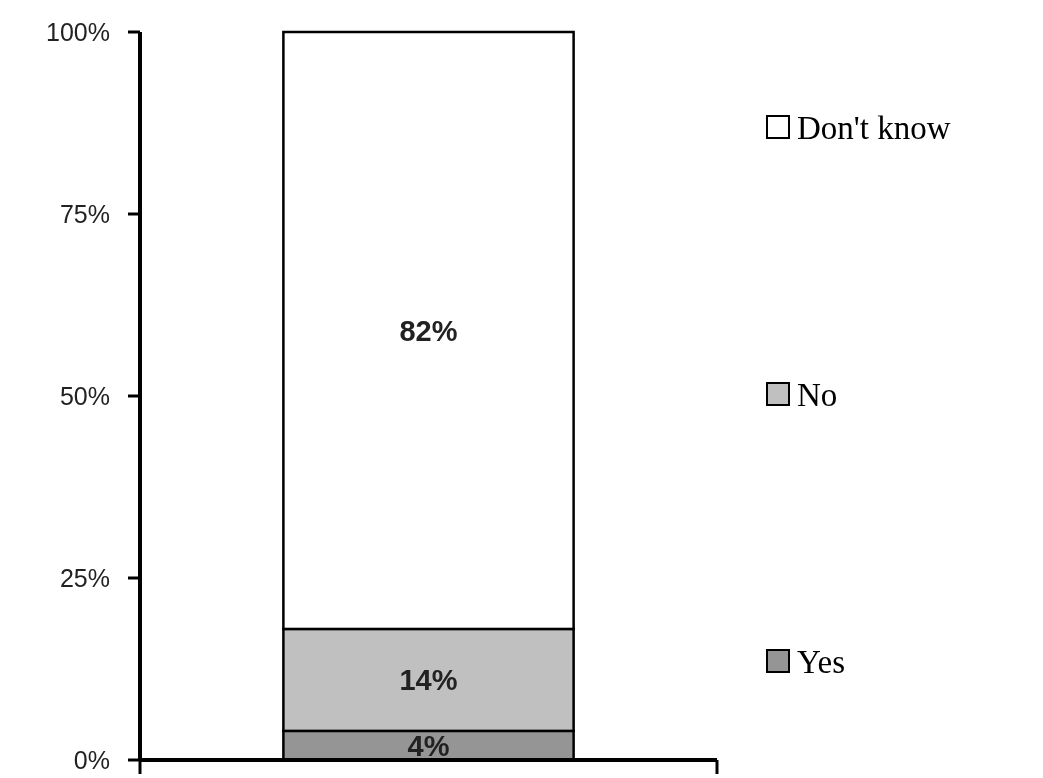 This screenshot has height=778, width=1043. What do you see at coordinates (91, 760) in the screenshot?
I see `y-tick-label: 0%` at bounding box center [91, 760].